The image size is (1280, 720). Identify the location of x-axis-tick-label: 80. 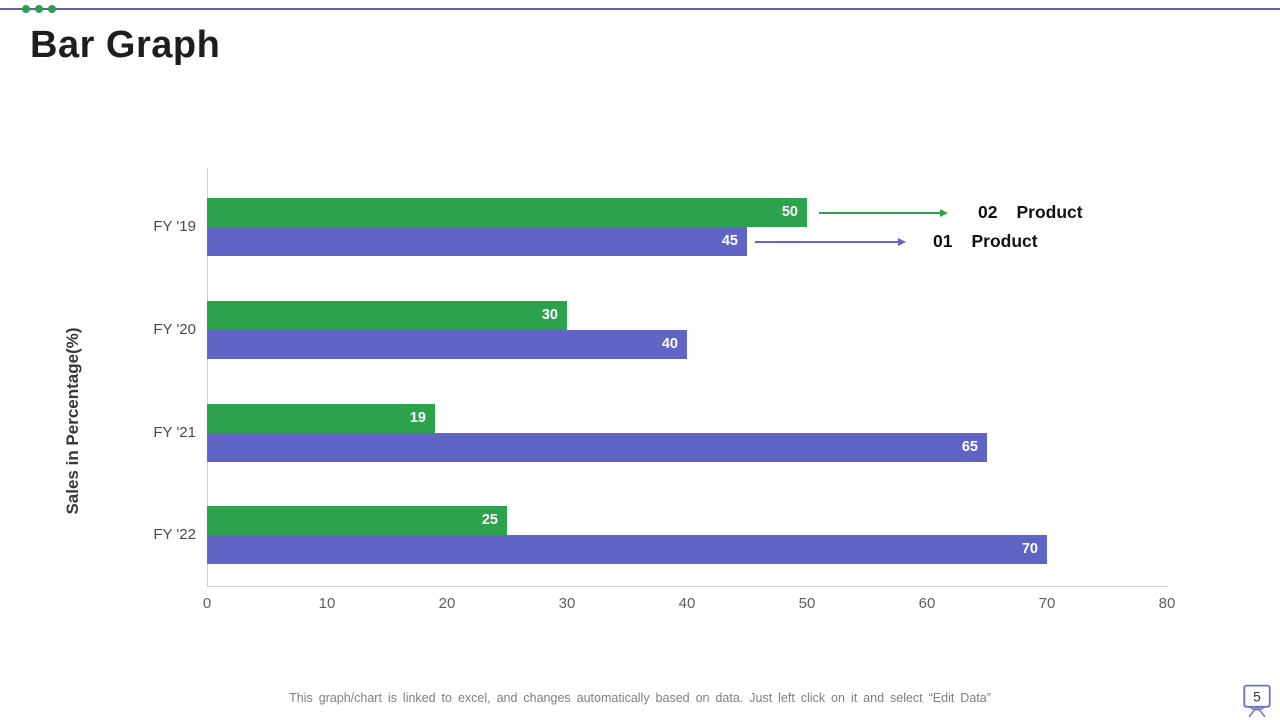
(1167, 603).